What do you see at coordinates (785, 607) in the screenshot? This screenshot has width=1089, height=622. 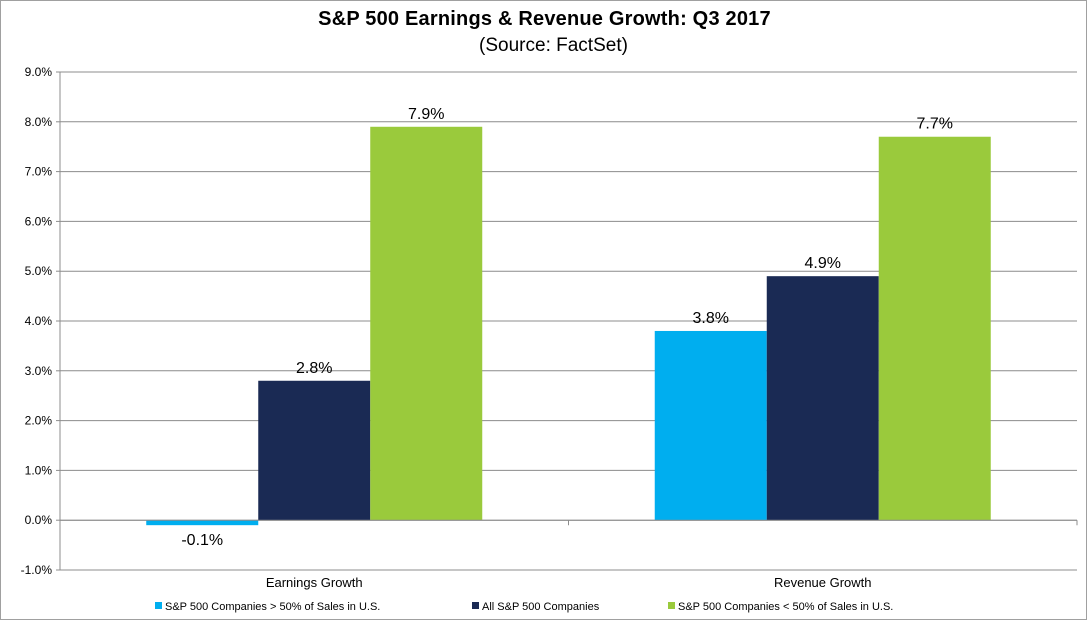 I see `legend-label: S&P 500 Companies < 50% of Sales in U.S.` at bounding box center [785, 607].